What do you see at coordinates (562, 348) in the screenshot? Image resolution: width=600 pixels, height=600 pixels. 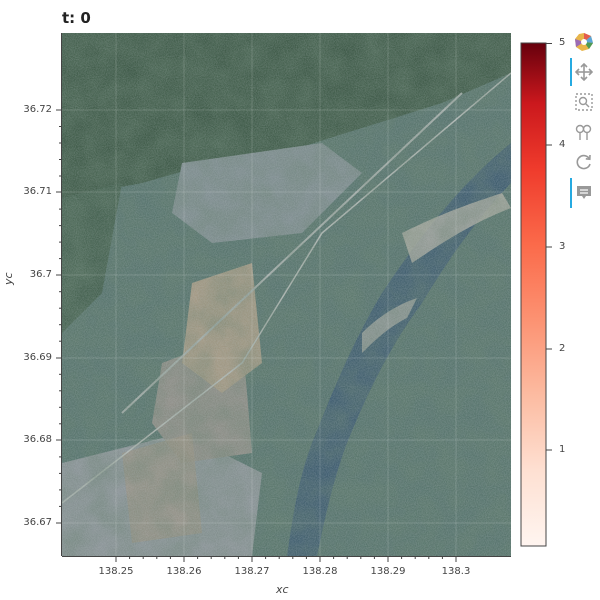 I see `colorbar-tick-label: 2` at bounding box center [562, 348].